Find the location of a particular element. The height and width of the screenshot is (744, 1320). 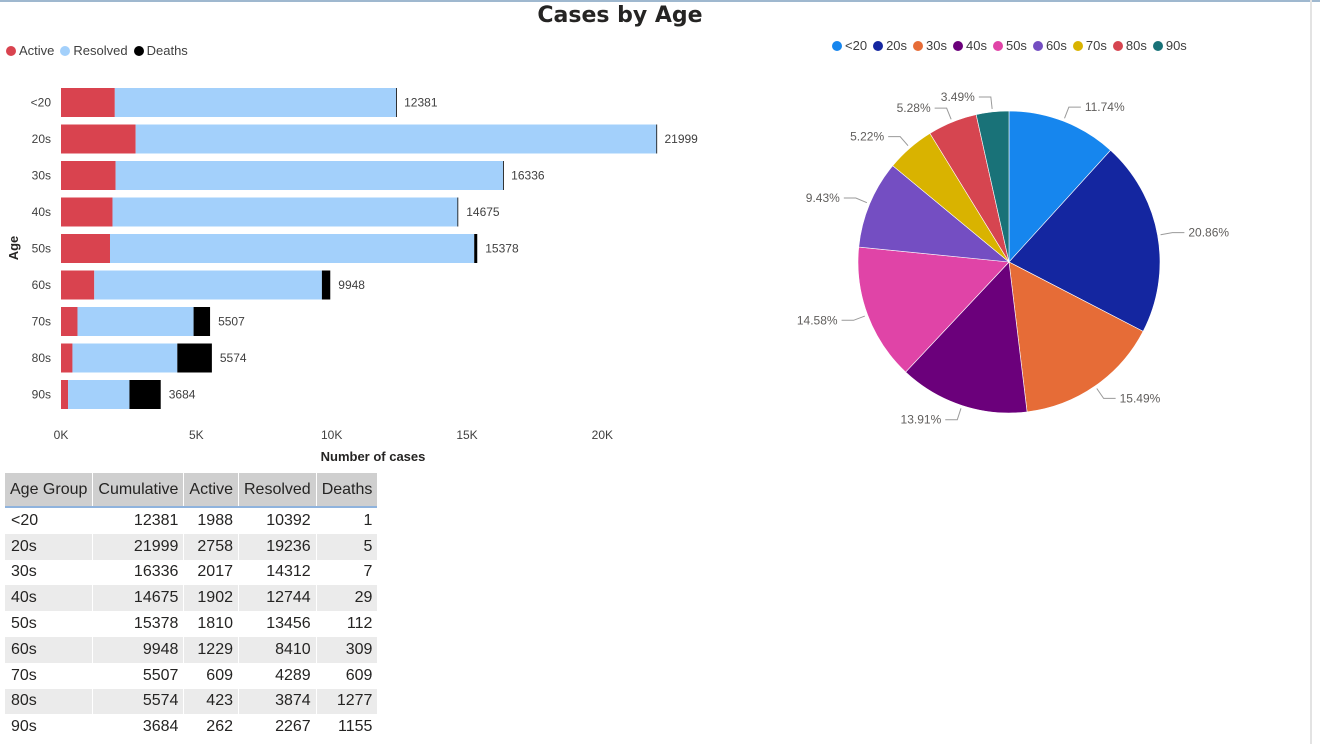

top-border is located at coordinates (660, 1).